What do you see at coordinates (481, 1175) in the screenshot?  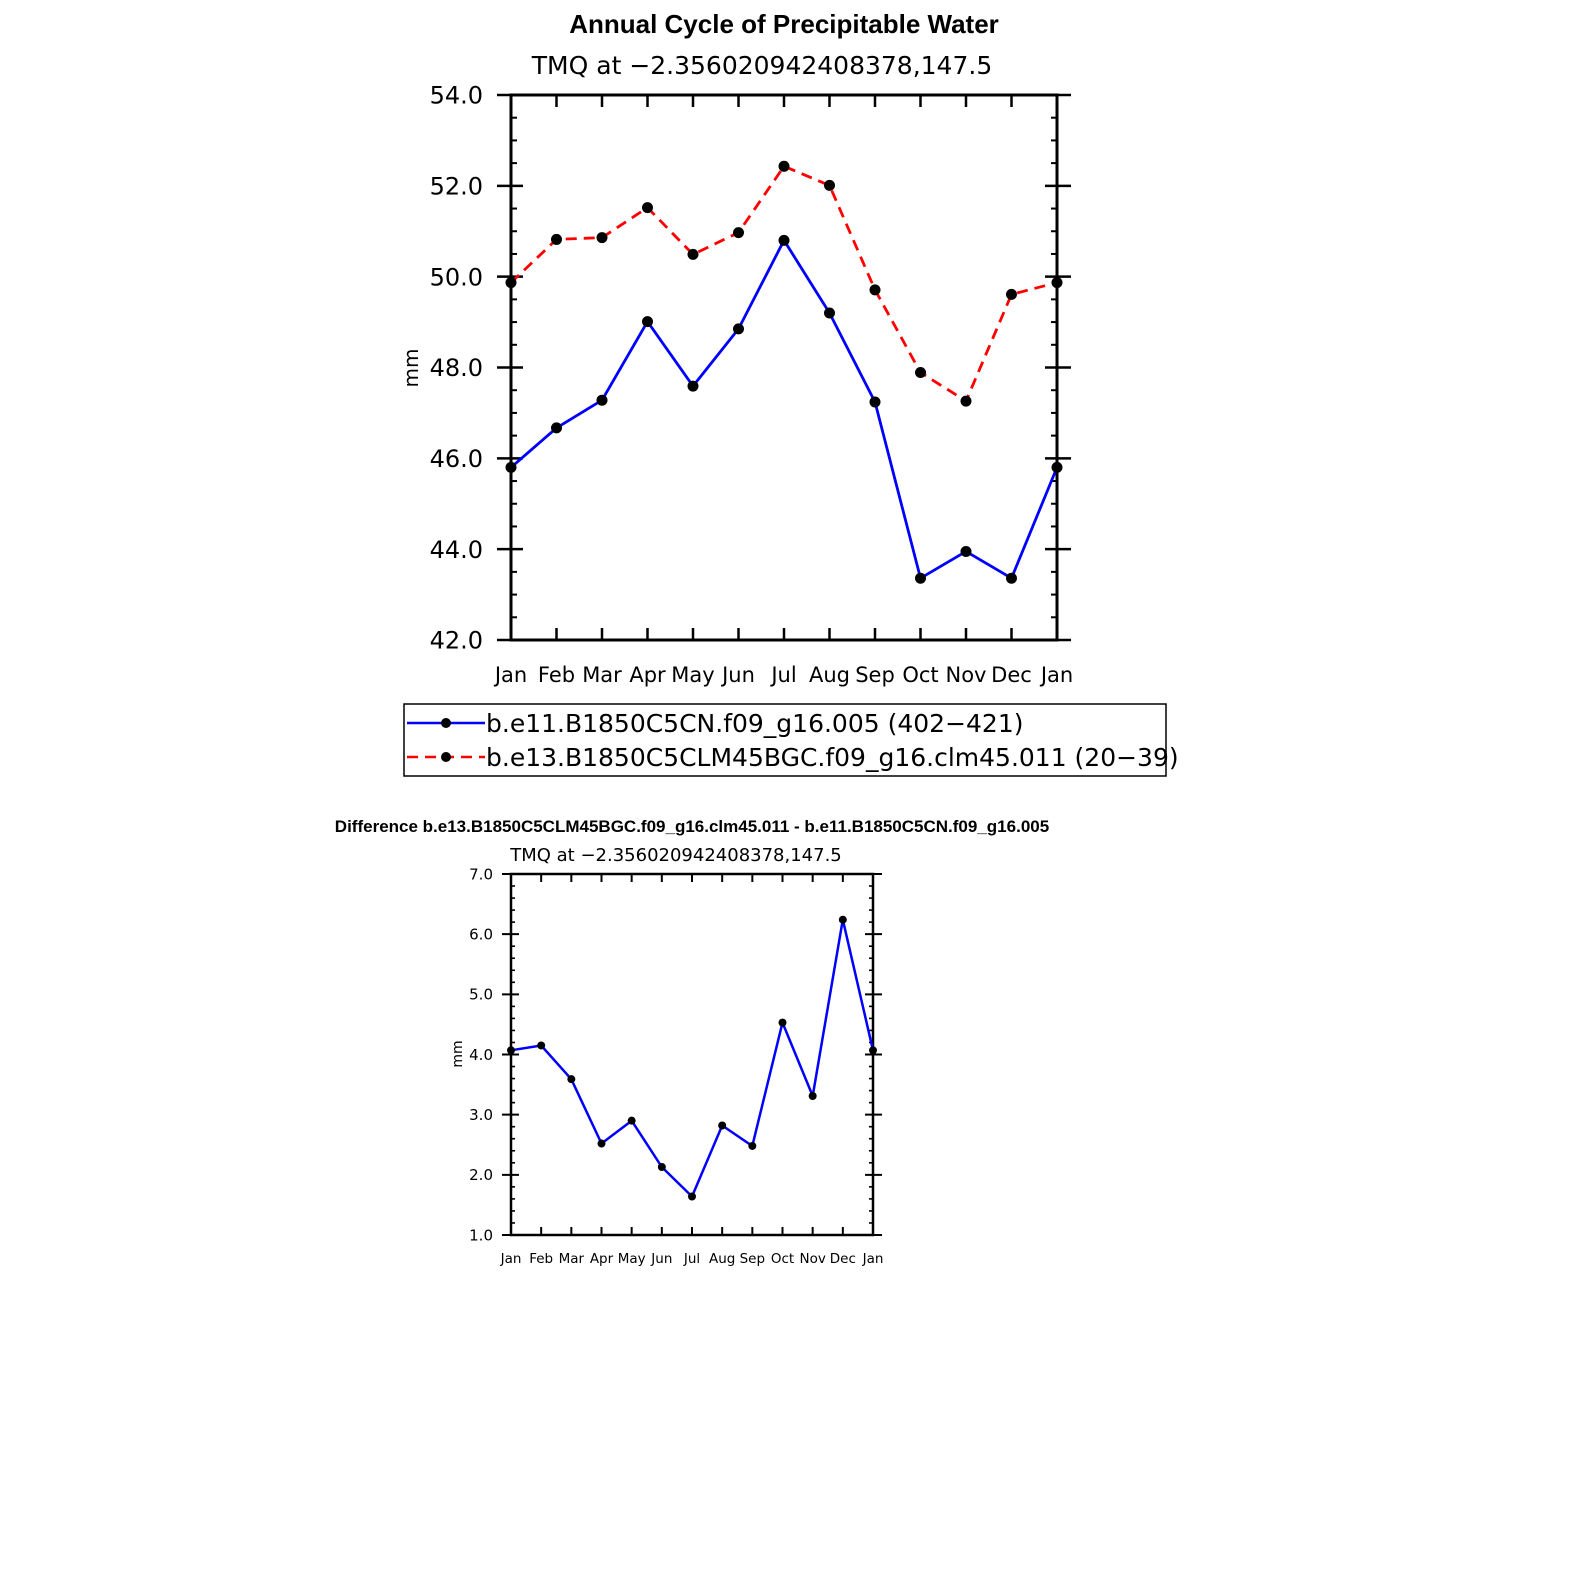 I see `chart2-ytick-label: 2.0` at bounding box center [481, 1175].